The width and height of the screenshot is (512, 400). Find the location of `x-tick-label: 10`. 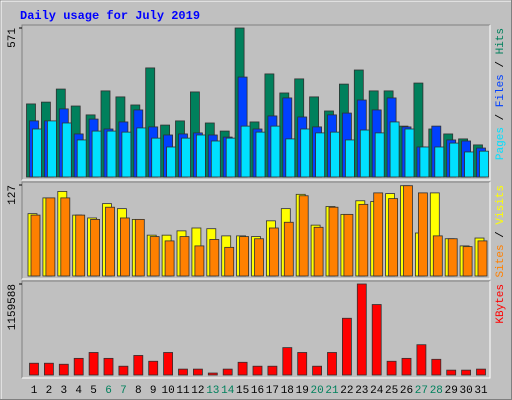

x-tick-label: 10 is located at coordinates (167, 391).